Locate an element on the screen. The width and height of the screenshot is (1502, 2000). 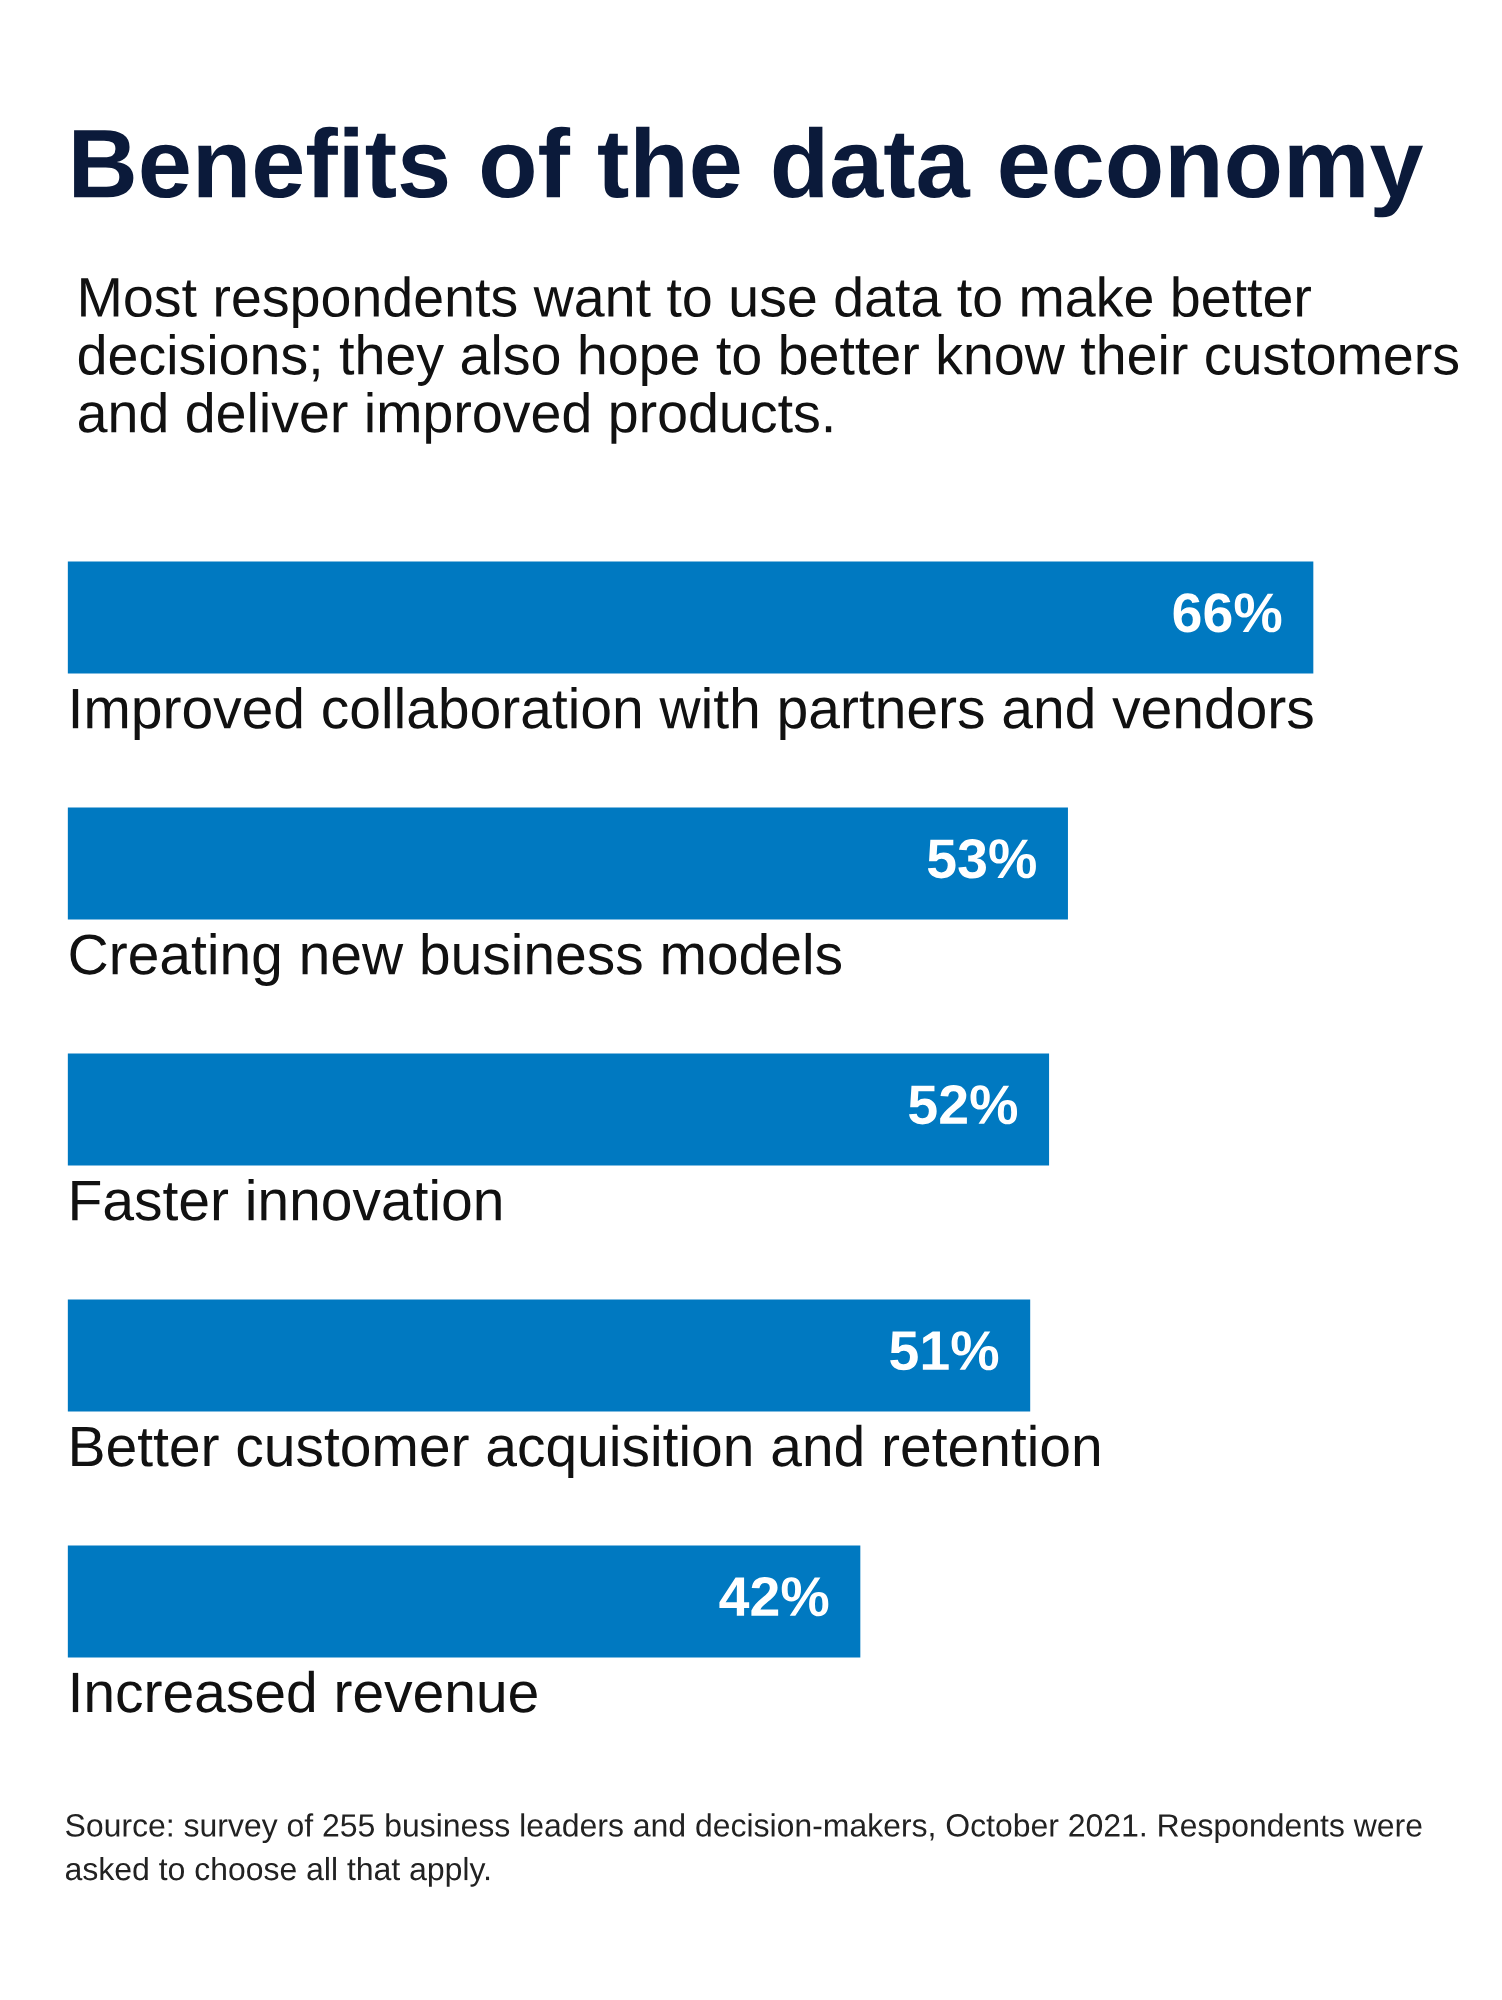
y-tick-label: Better customer acquisition and retention is located at coordinates (585, 1451).